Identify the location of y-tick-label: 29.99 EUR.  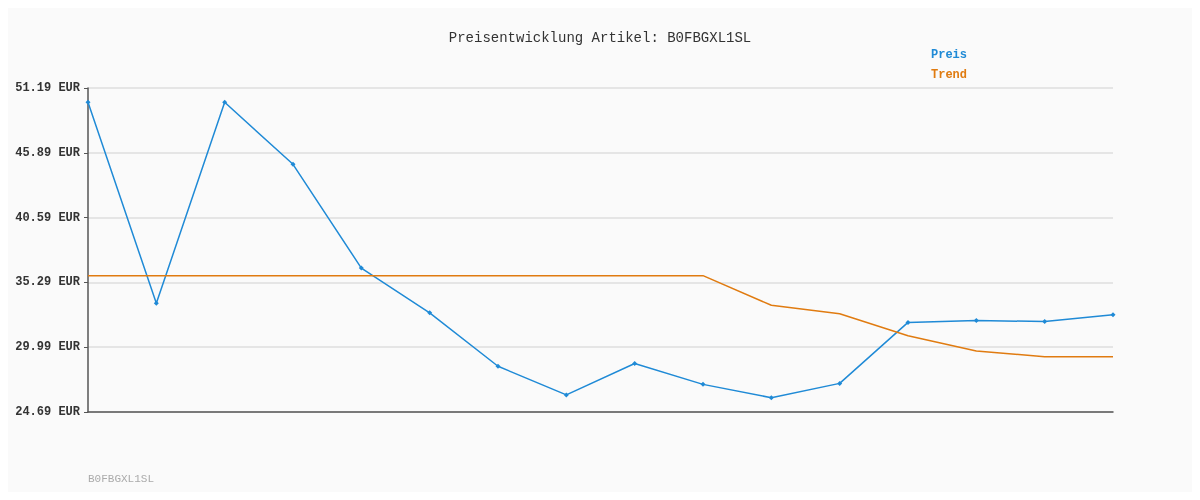
(48, 347).